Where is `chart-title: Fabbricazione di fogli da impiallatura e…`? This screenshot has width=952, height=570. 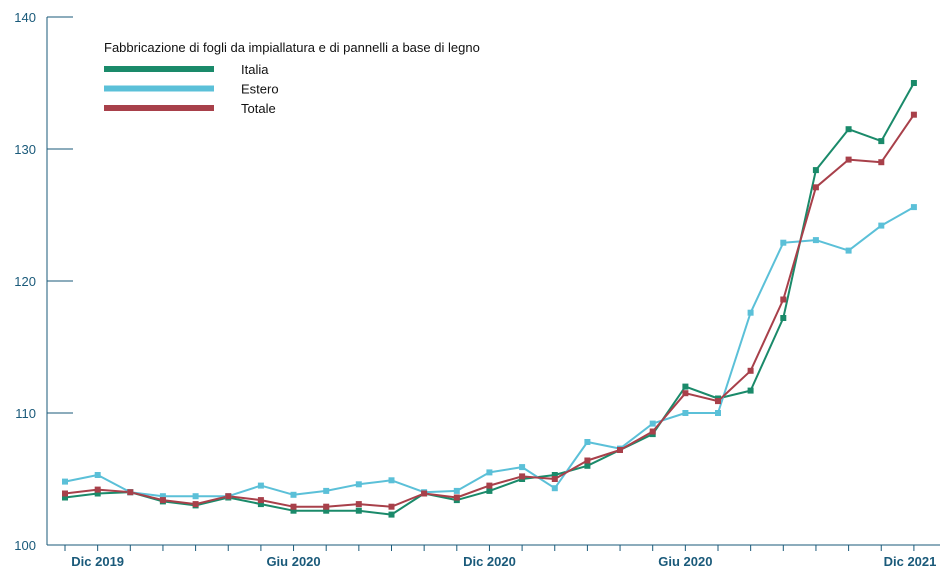 chart-title: Fabbricazione di fogli da impiallatura e… is located at coordinates (292, 47).